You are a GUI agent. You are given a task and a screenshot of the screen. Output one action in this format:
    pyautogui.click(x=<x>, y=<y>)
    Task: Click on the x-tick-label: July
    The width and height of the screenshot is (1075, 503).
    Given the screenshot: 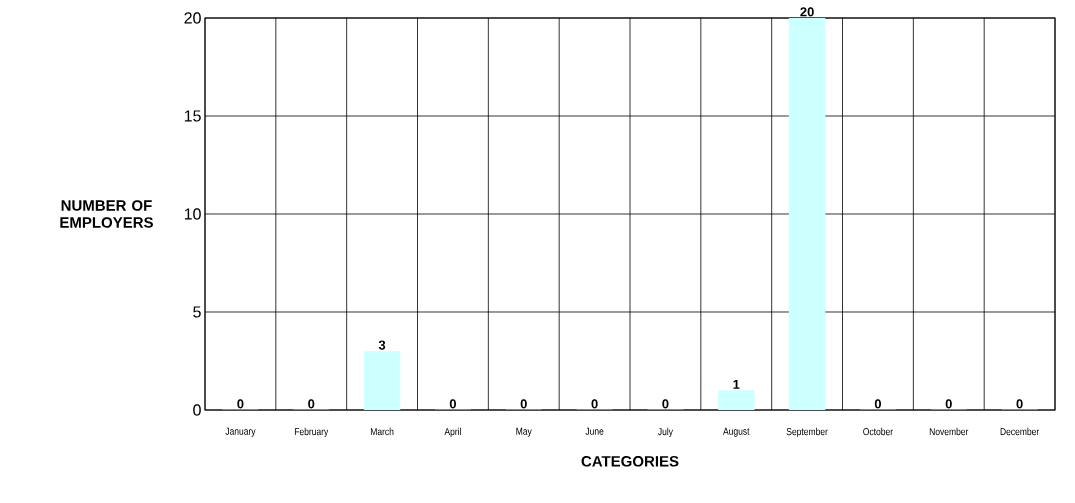 What is the action you would take?
    pyautogui.click(x=665, y=432)
    